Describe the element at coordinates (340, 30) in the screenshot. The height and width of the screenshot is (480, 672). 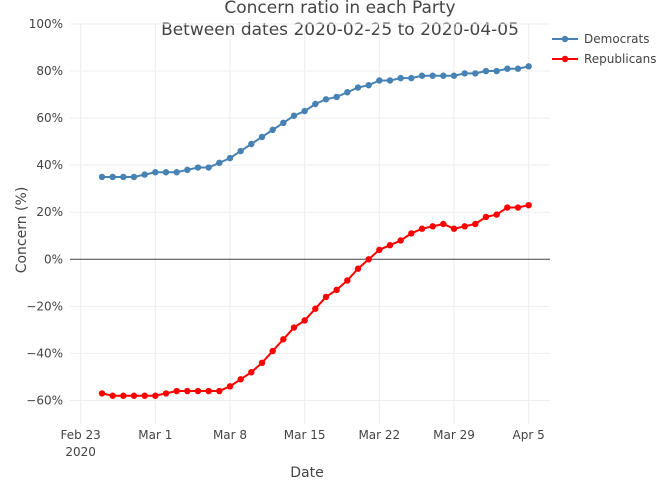
I see `chart-subtitle: Between dates 2020-02-25 to 2020-04-05` at that location.